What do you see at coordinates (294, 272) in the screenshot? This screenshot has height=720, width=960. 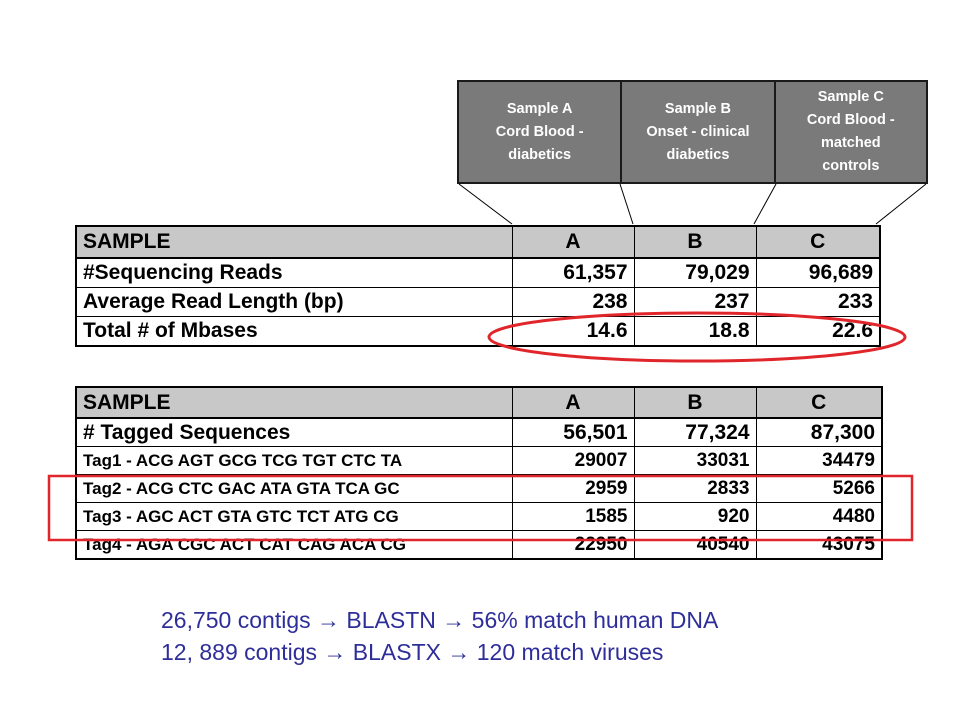 I see `row-label: #Sequencing Reads` at bounding box center [294, 272].